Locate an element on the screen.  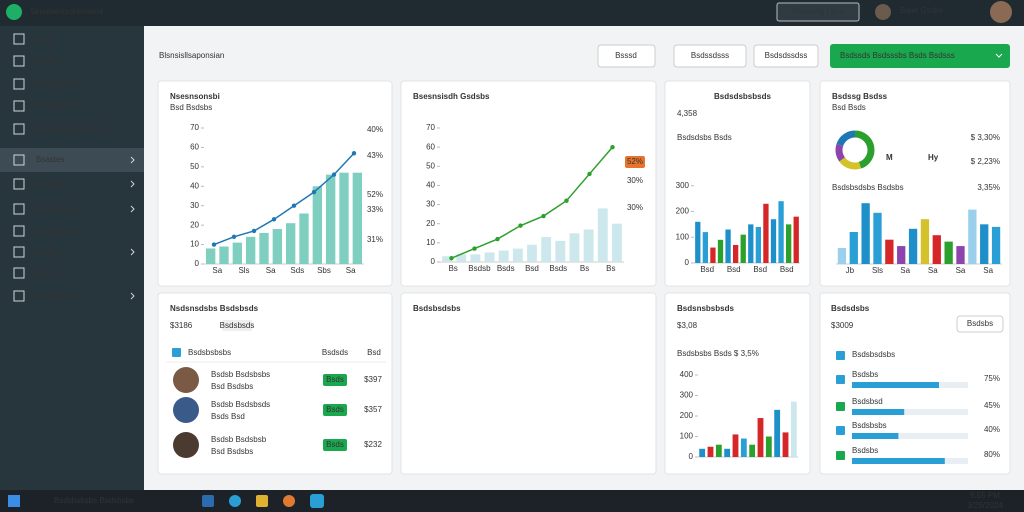
primary-label: Bsdssds Bsdsssbs Bsds Bsdsss is located at coordinates (897, 55).